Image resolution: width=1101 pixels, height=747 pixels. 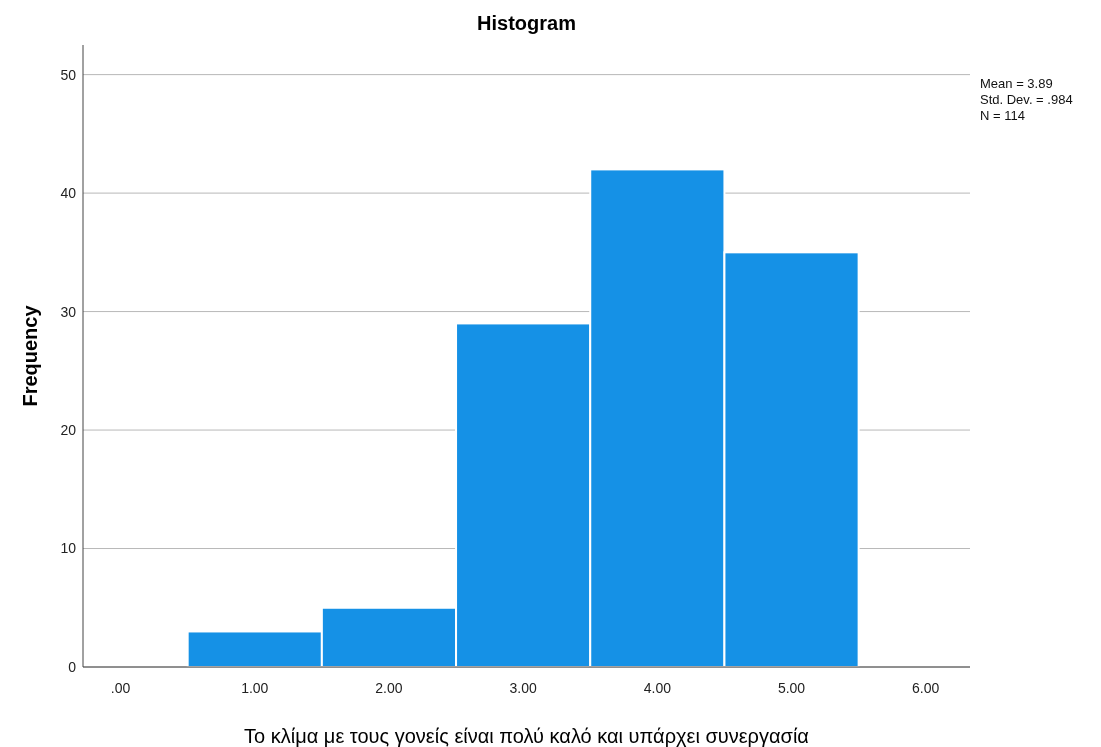 What do you see at coordinates (68, 311) in the screenshot?
I see `y-tick-label: 30` at bounding box center [68, 311].